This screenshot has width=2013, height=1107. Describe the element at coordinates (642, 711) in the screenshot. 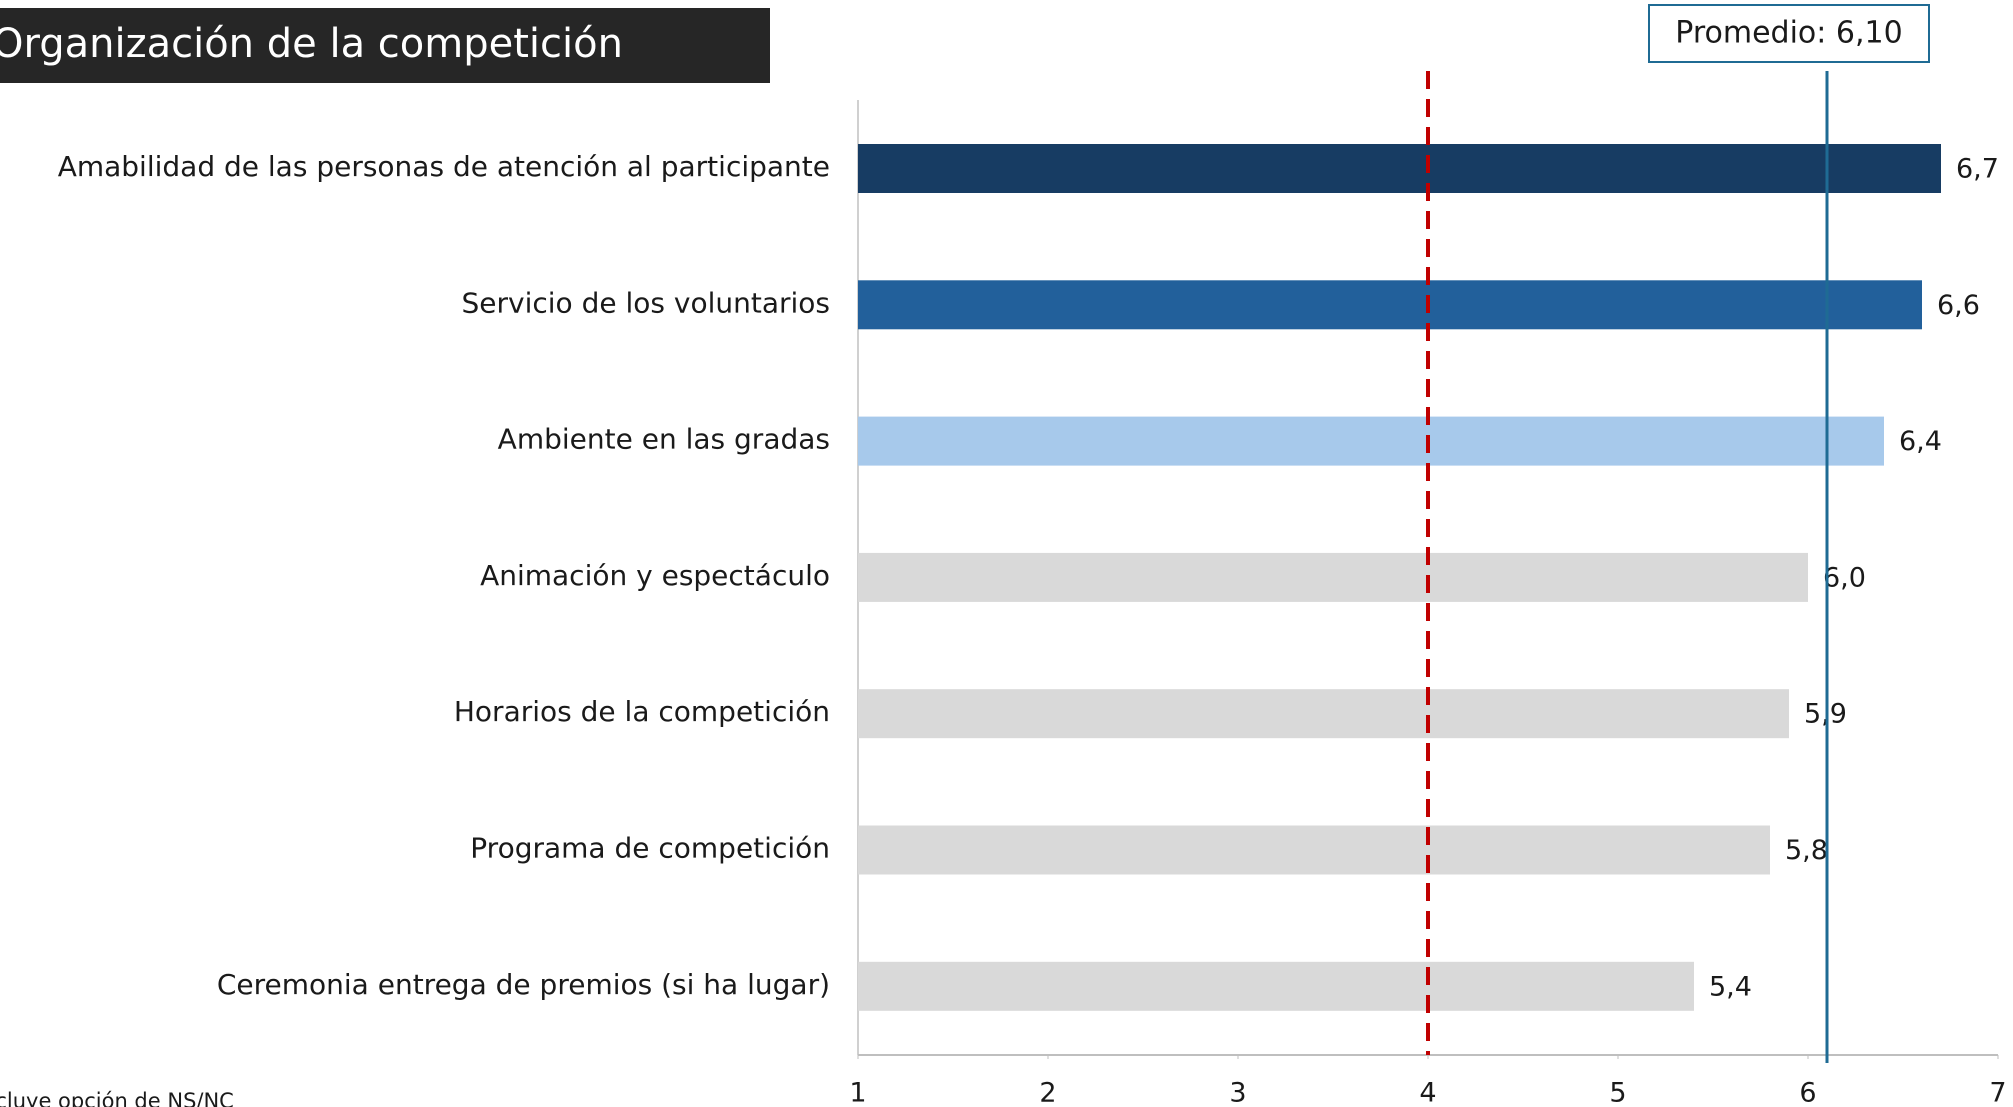

I see `category-label: Horarios de la competición` at that location.